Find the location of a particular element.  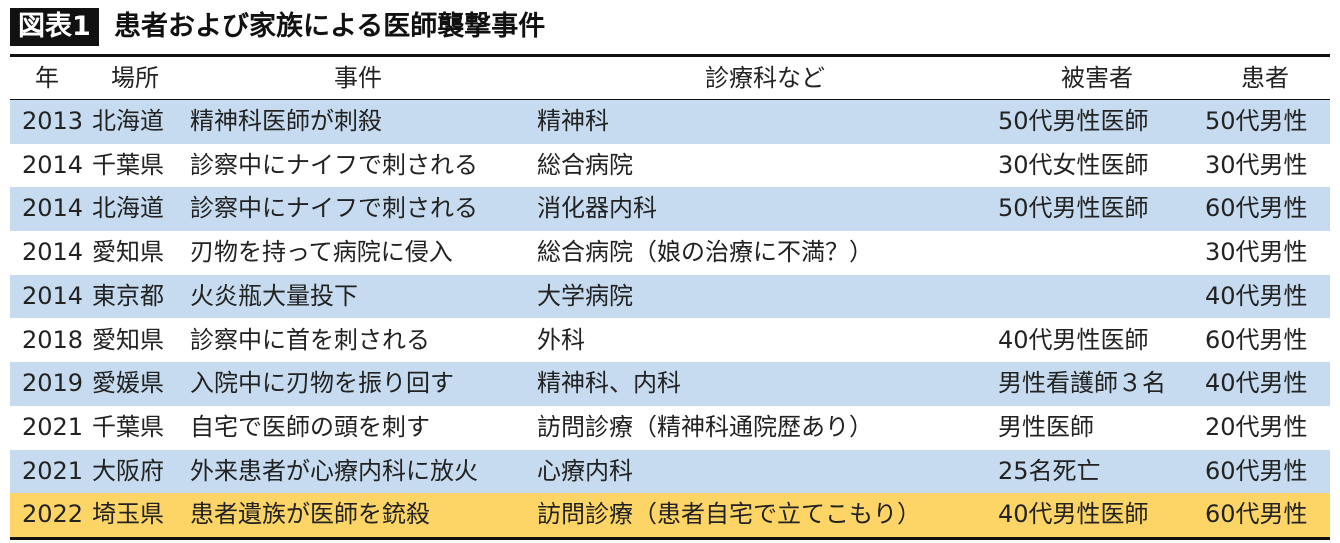

table-row: 2018 愛知県 診察中に首を刺される 外科 40代男性医師 60代男性 is located at coordinates (670, 341).